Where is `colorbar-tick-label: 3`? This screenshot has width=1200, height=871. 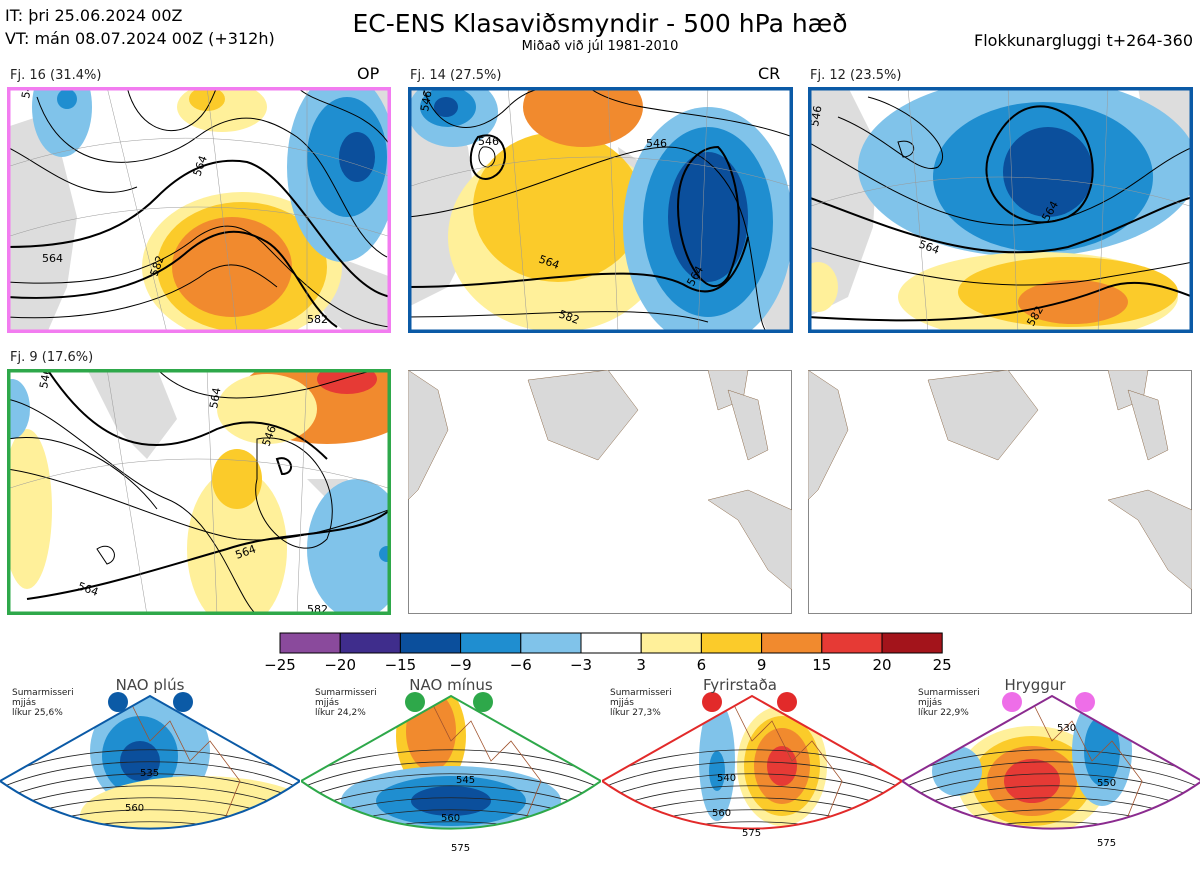 colorbar-tick-label: 3 is located at coordinates (641, 665).